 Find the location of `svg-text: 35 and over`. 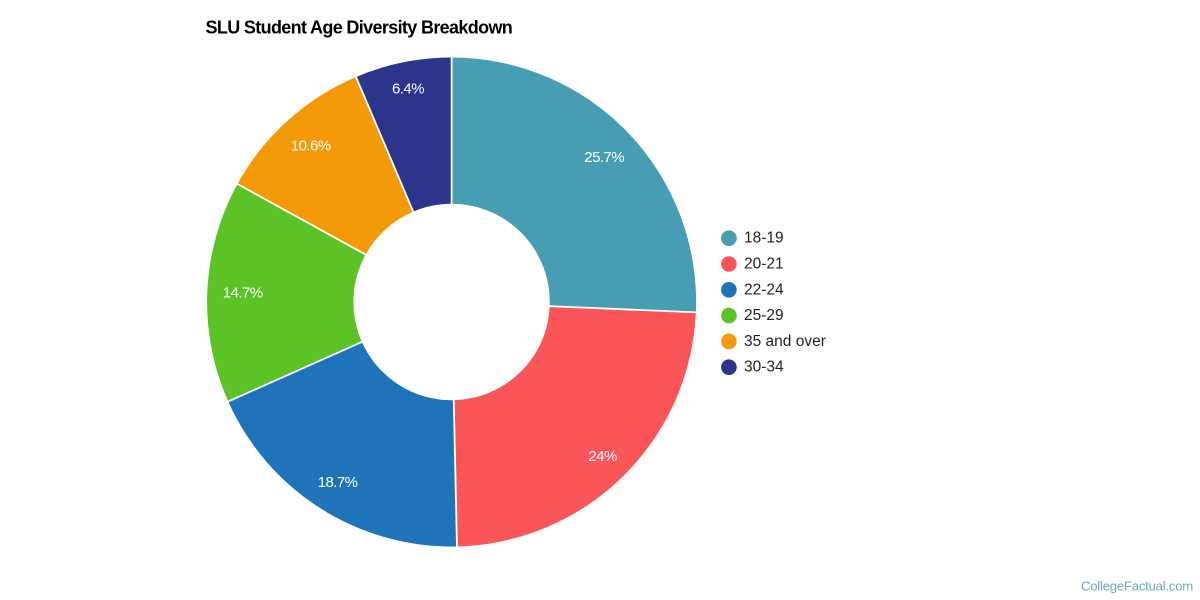

svg-text: 35 and over is located at coordinates (785, 341).